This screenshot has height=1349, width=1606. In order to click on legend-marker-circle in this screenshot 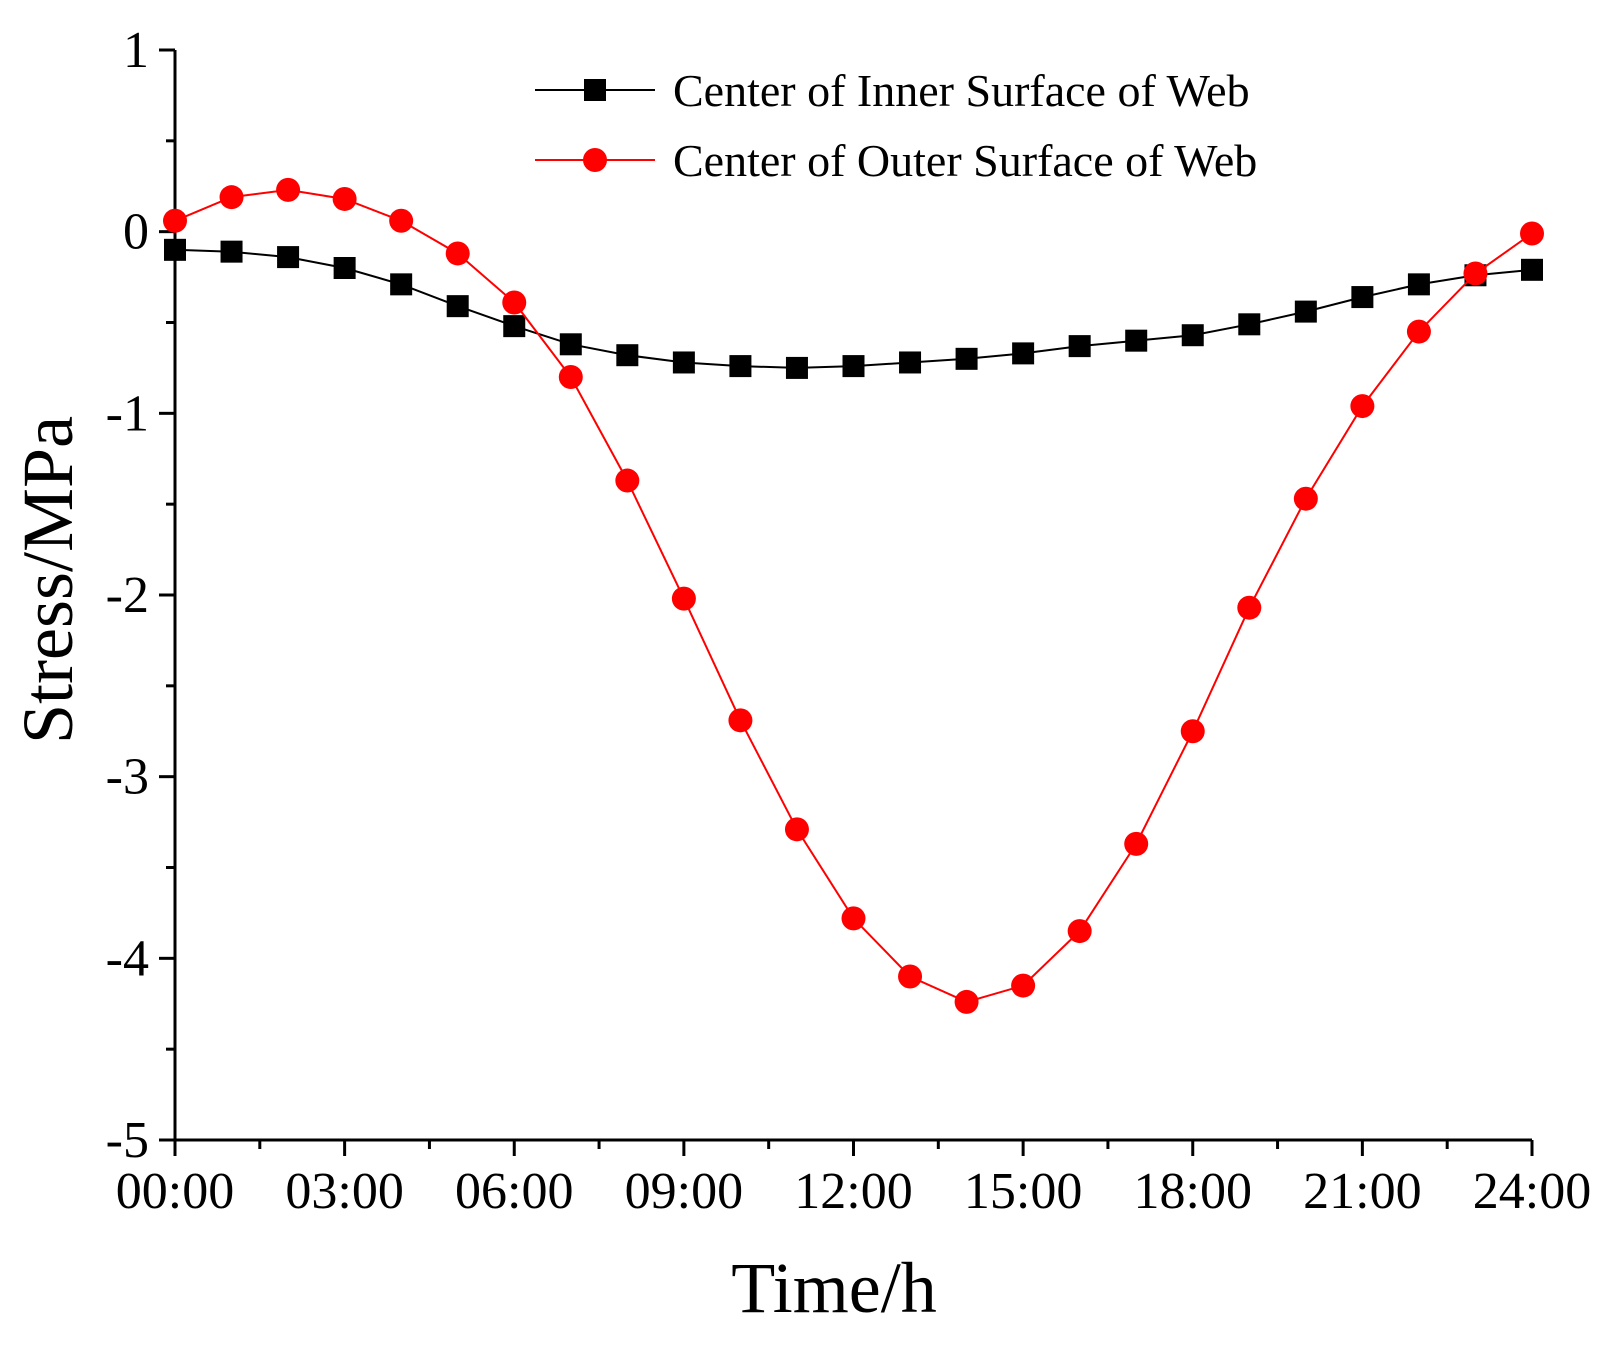, I will do `click(595, 160)`.